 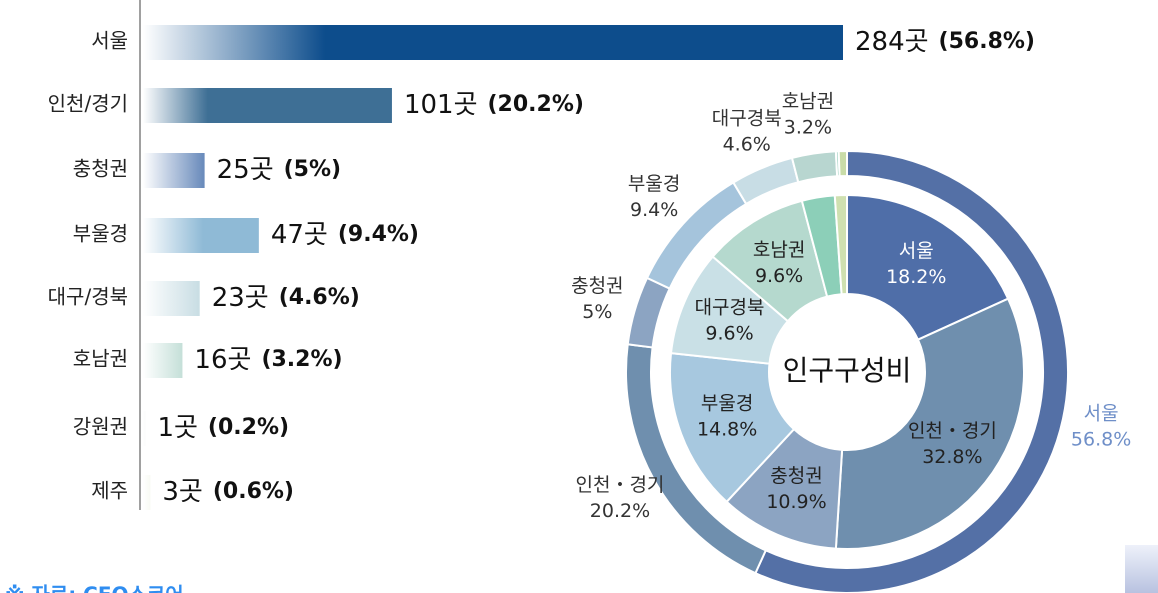 What do you see at coordinates (535, 104) in the screenshot?
I see `share-label: (20.2%)` at bounding box center [535, 104].